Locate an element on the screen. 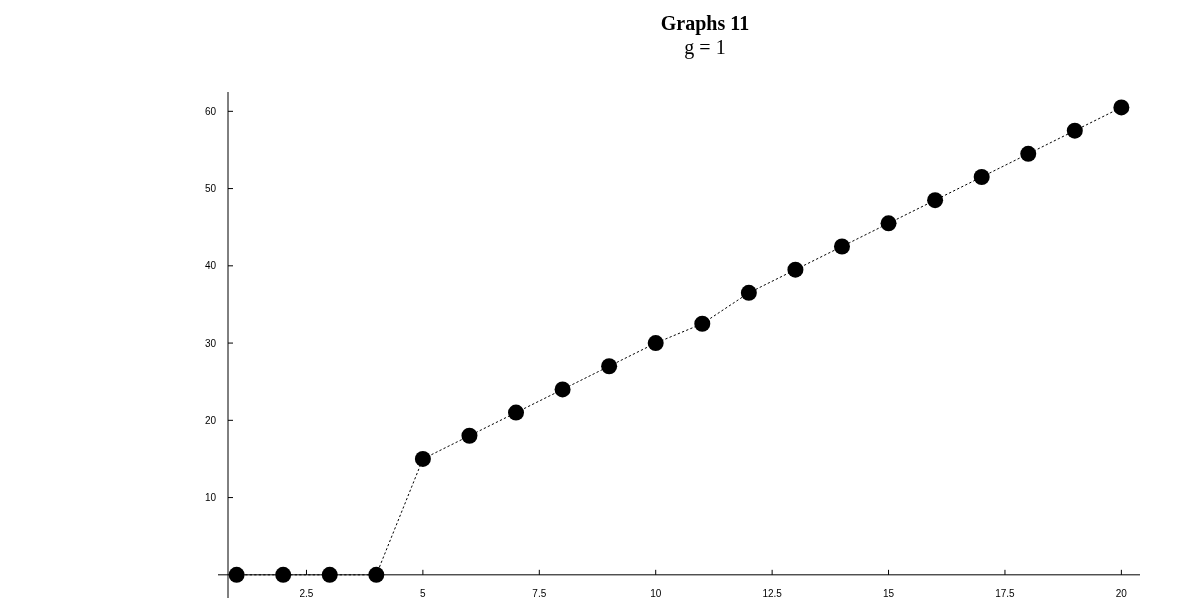  y-tick-label: 20 is located at coordinates (210, 420).